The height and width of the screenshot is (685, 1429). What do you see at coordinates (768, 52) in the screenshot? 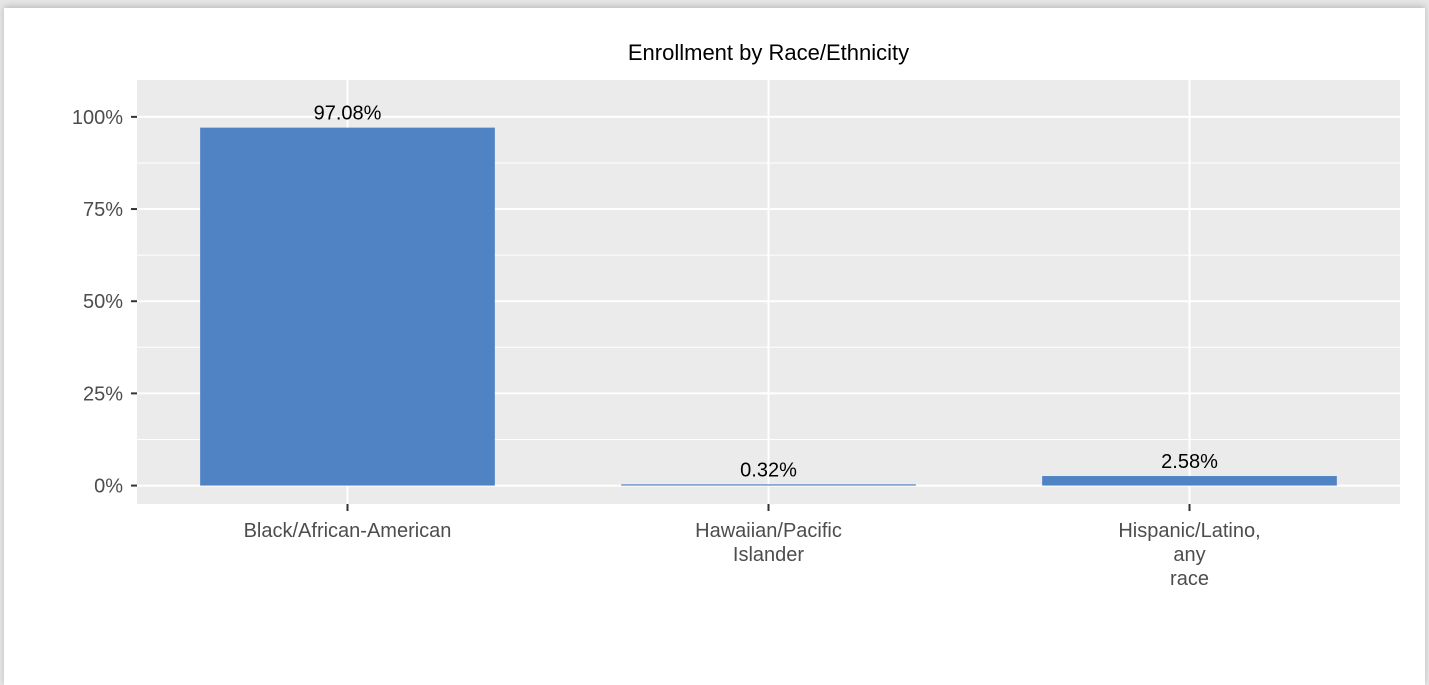
I see `chart-title: Enrollment by Race/Ethnicity` at bounding box center [768, 52].